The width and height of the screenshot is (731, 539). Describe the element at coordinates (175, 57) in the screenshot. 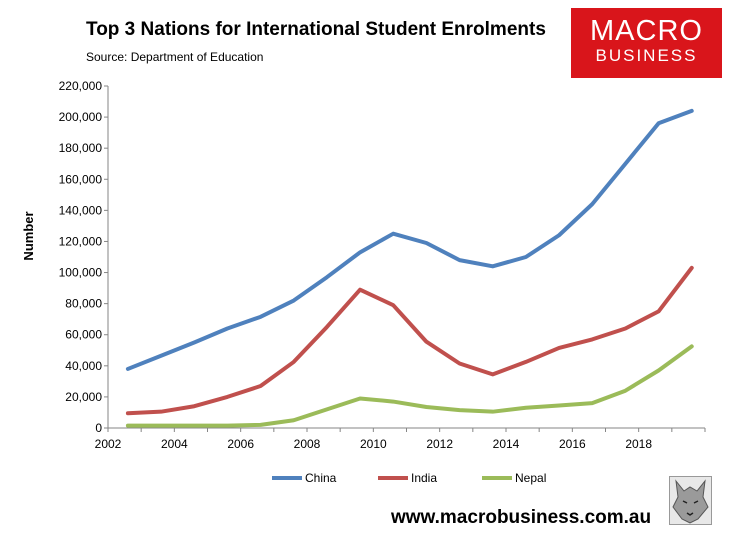

I see `chart-subtitle: Source: Department of Education` at that location.